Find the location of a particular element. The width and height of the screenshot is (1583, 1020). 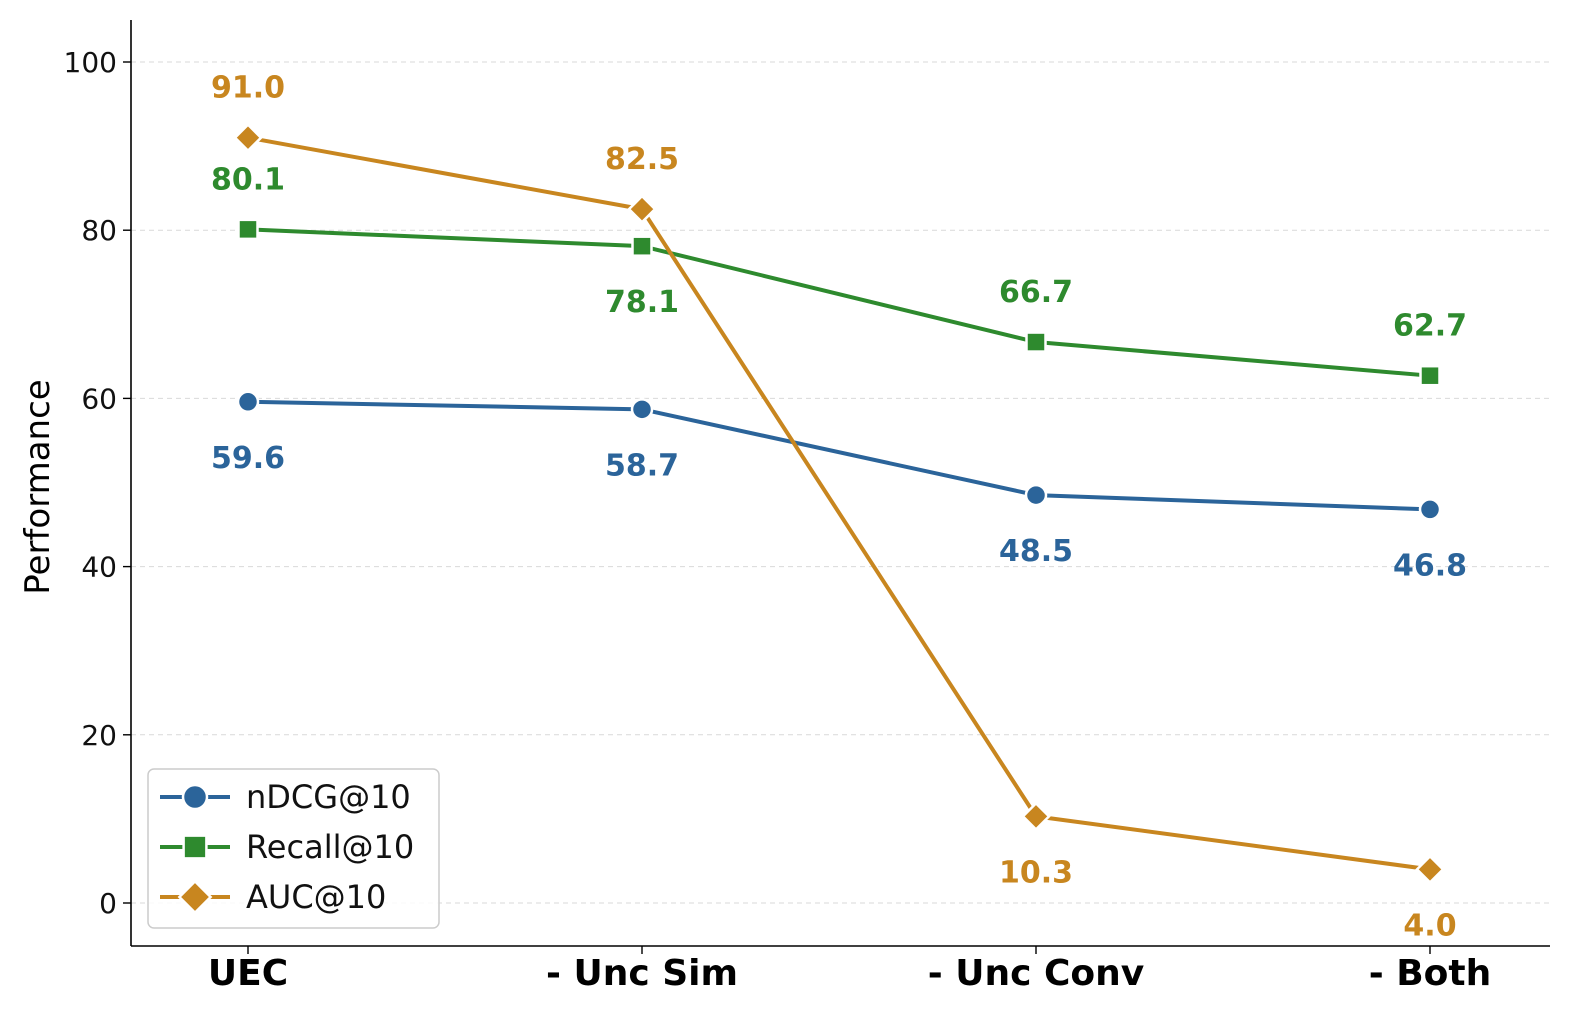

legend: nDCG@10 Recall@10 AUC@10 is located at coordinates (293, 848).